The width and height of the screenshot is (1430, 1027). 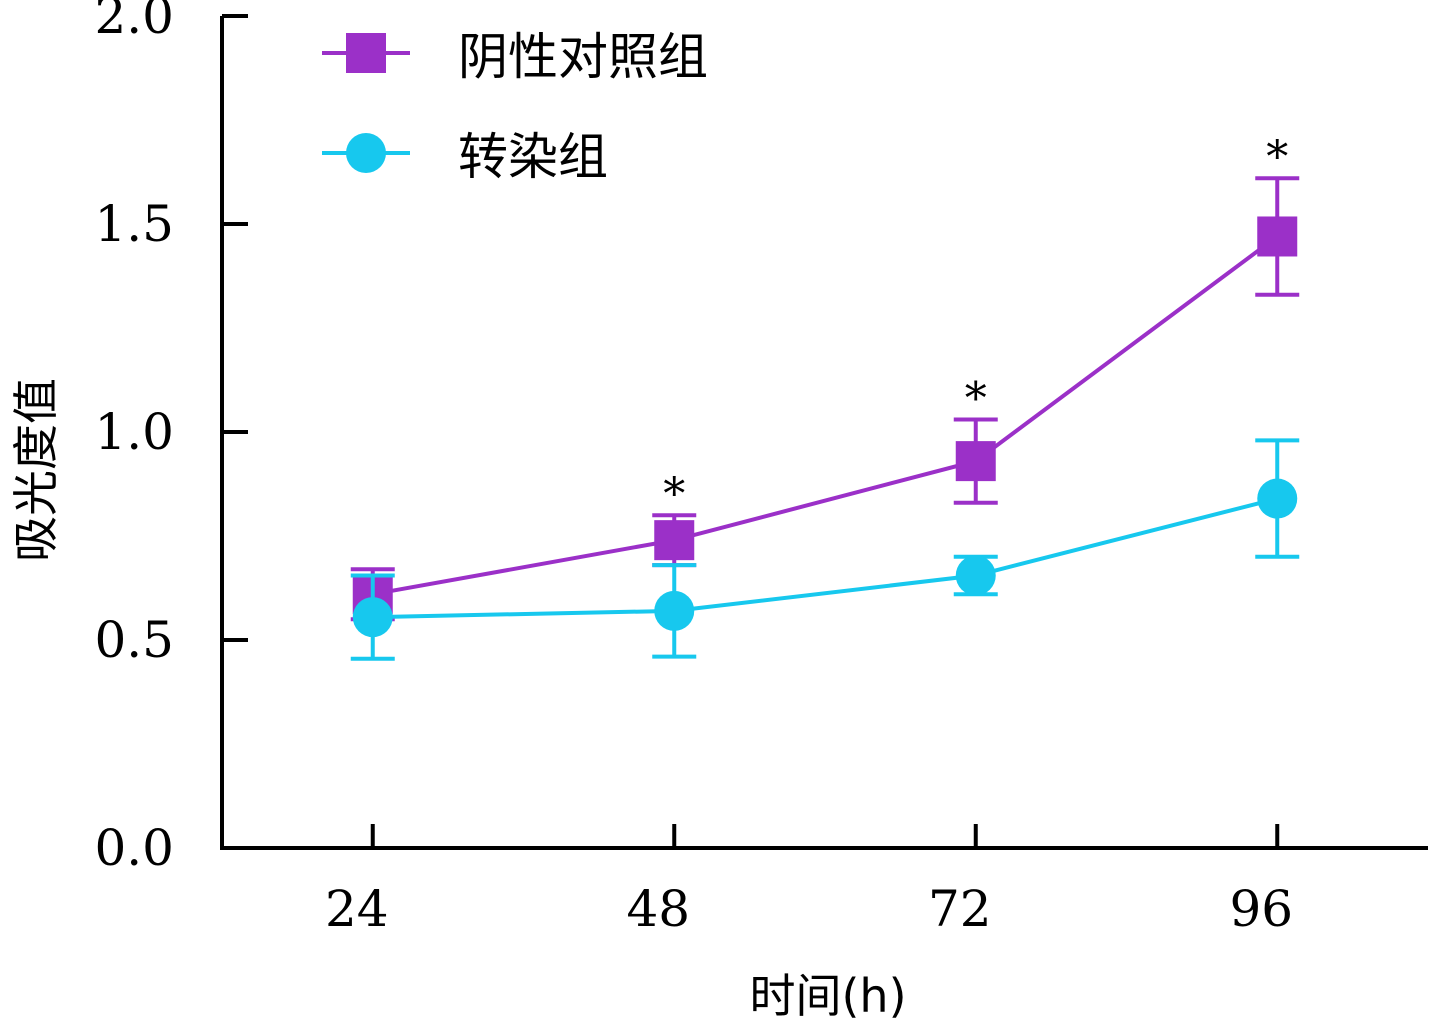 I want to click on legend-label-1: 转染组, so click(x=533, y=157).